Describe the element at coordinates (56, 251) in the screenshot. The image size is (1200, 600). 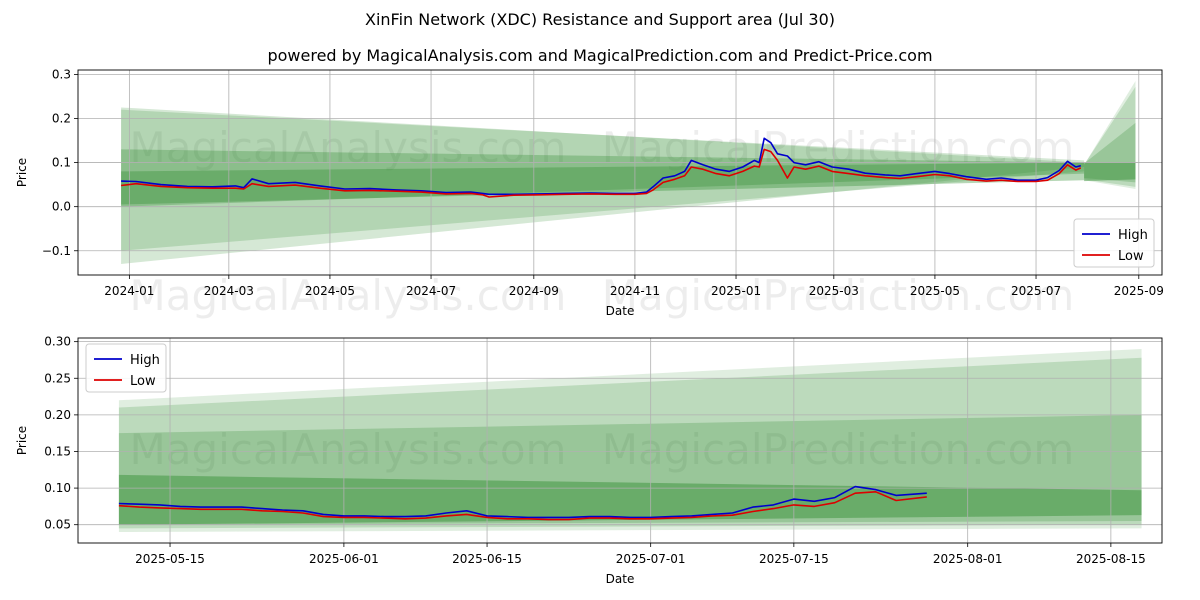
I see `y-tick-label: −0.1` at that location.